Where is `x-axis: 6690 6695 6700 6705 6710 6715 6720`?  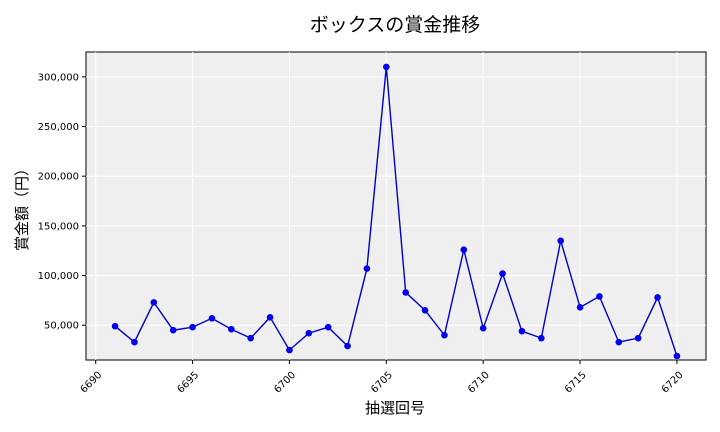
x-axis: 6690 6695 6700 6705 6710 6715 6720 is located at coordinates (382, 377).